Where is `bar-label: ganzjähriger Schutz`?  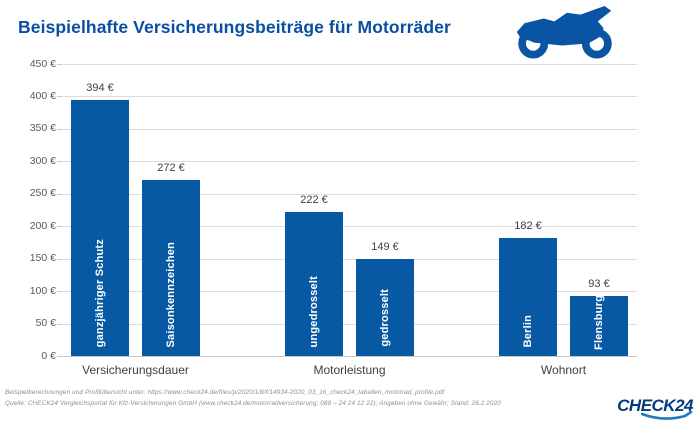 bar-label: ganzjähriger Schutz is located at coordinates (100, 292).